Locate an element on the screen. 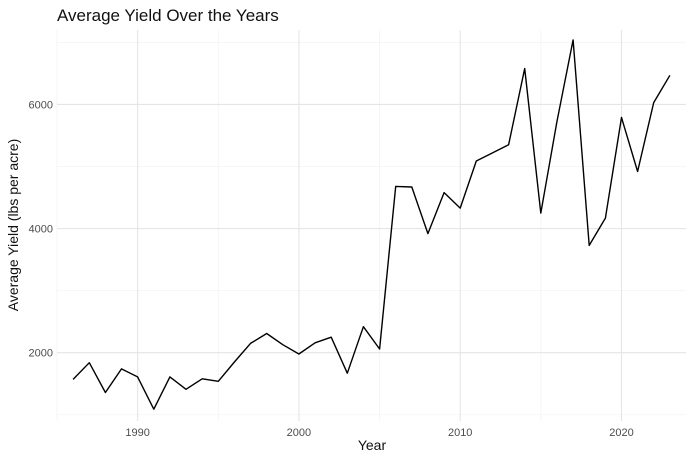  x-axis-ticks: 1990 2000 2010 2020 is located at coordinates (379, 433).